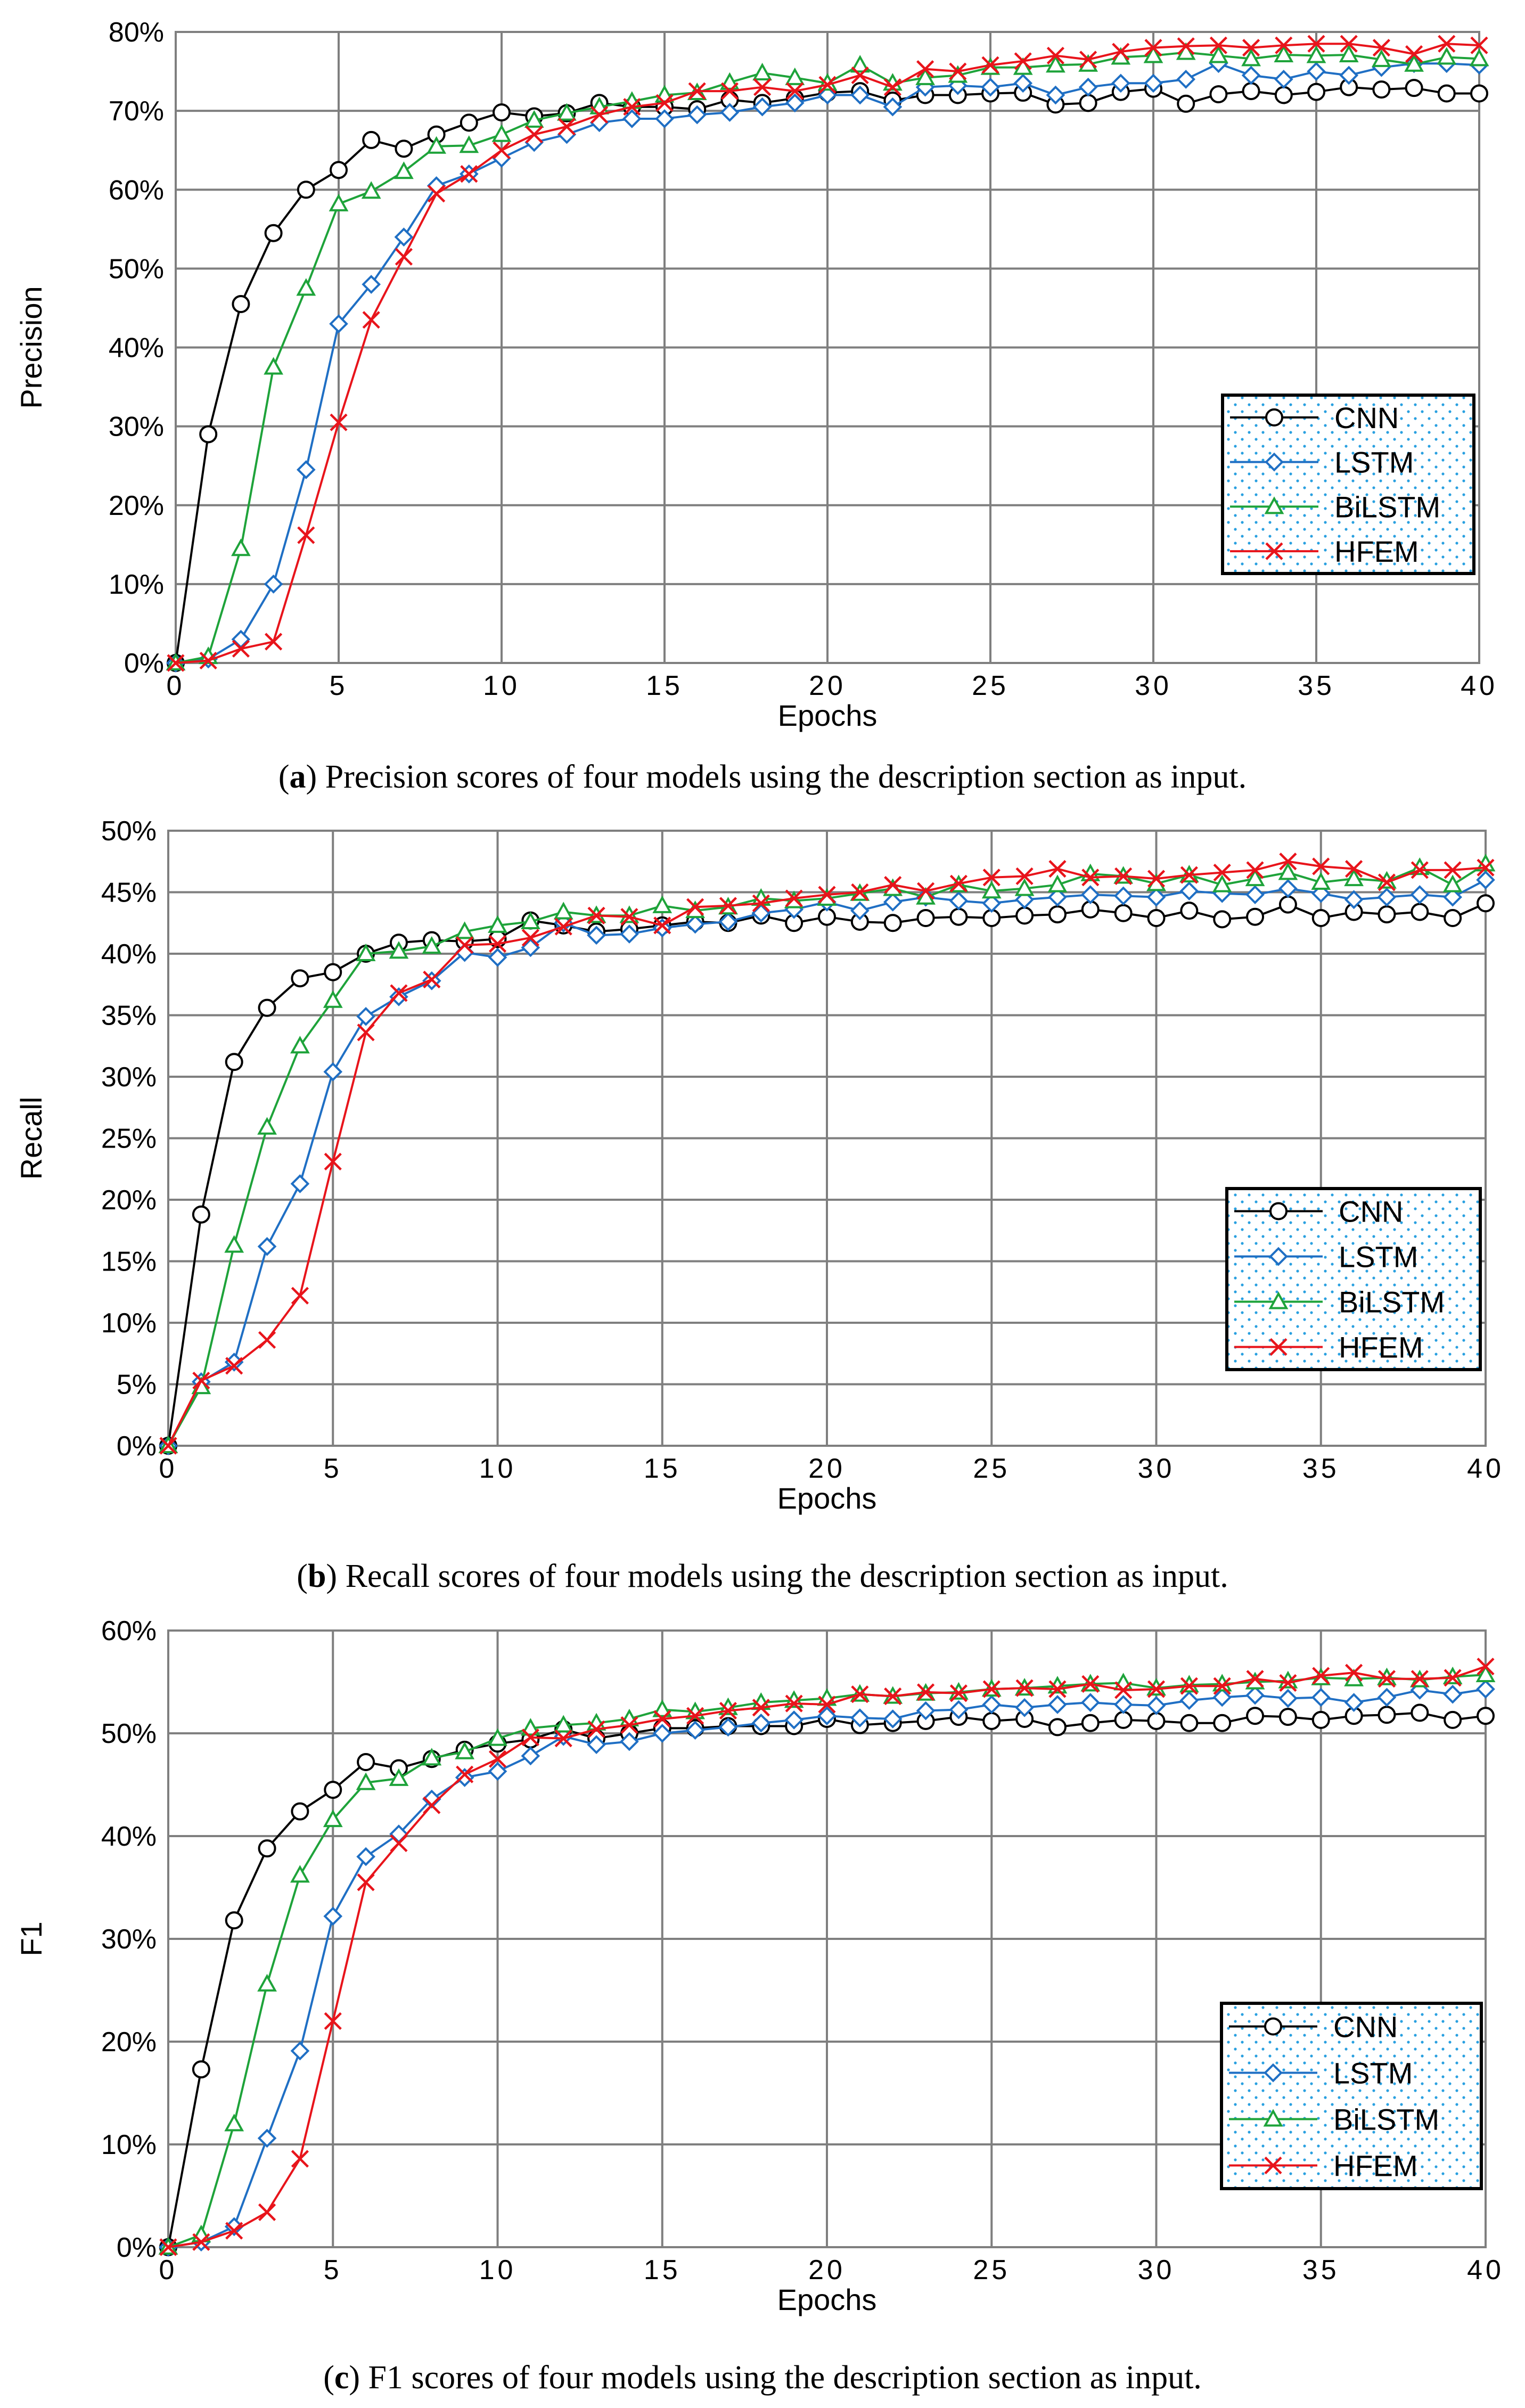  What do you see at coordinates (991, 2271) in the screenshot?
I see `x-tick-label: 25` at bounding box center [991, 2271].